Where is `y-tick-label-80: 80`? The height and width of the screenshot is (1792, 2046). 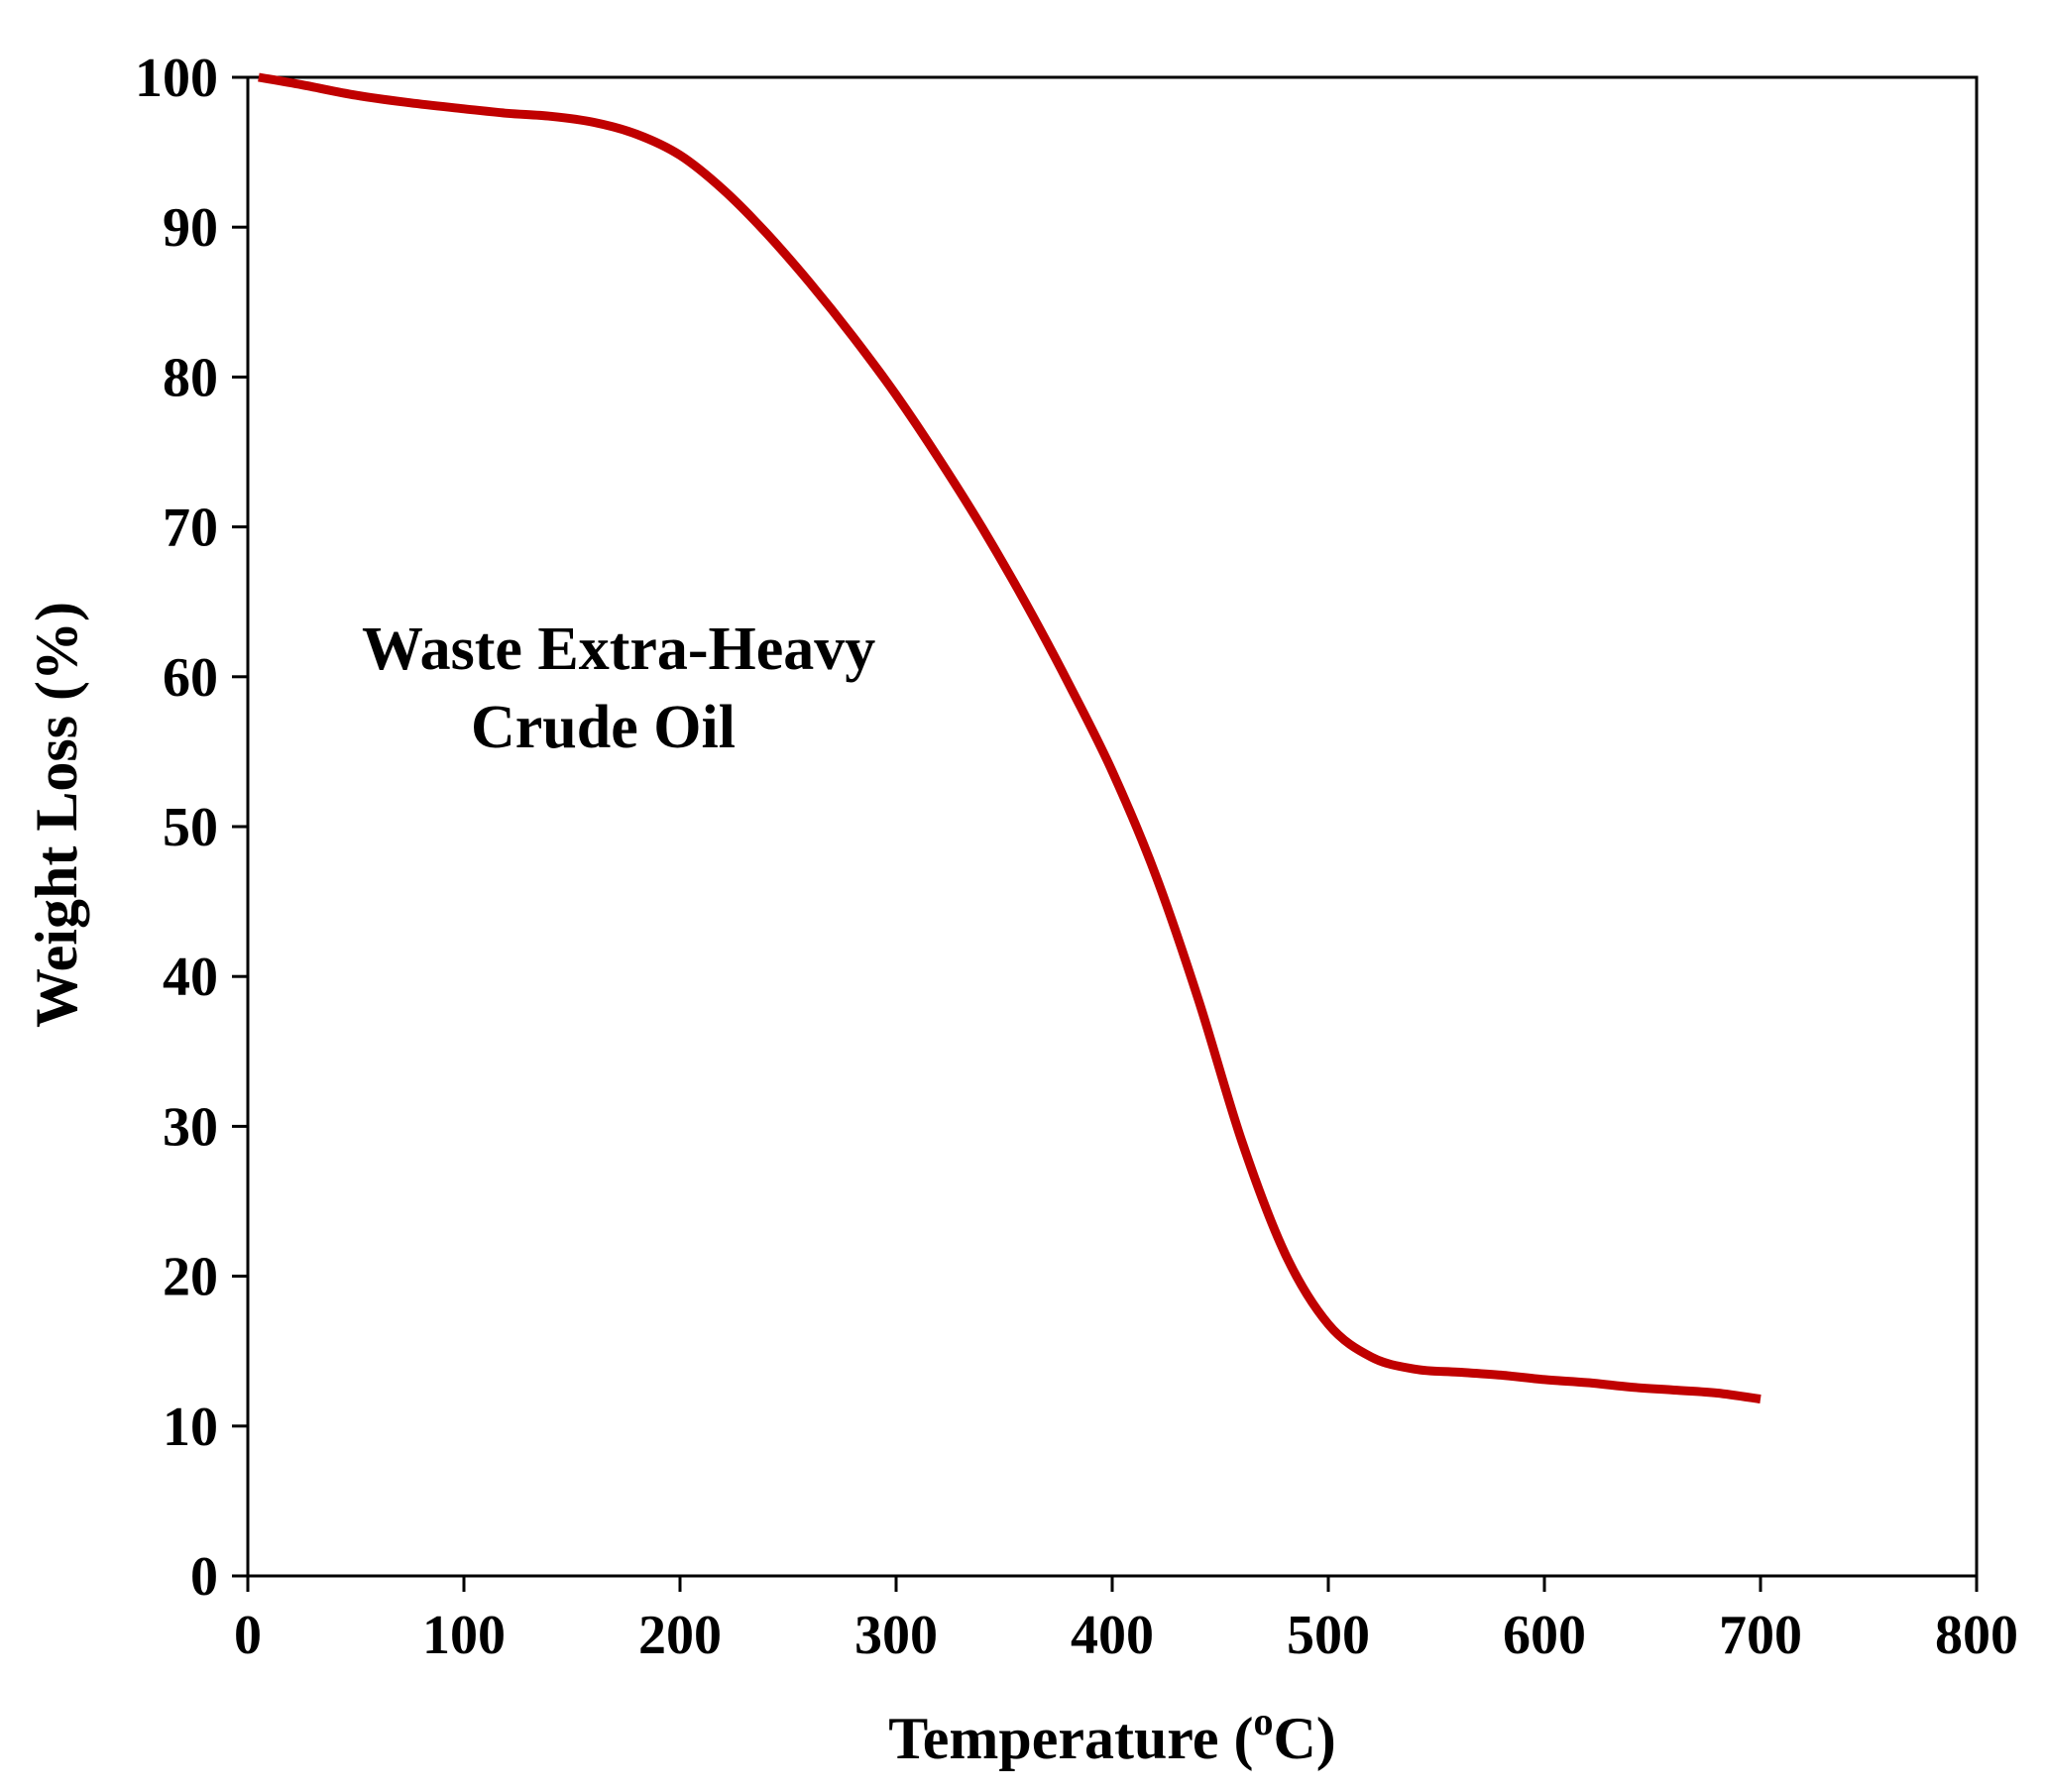
y-tick-label-80: 80 is located at coordinates (190, 377).